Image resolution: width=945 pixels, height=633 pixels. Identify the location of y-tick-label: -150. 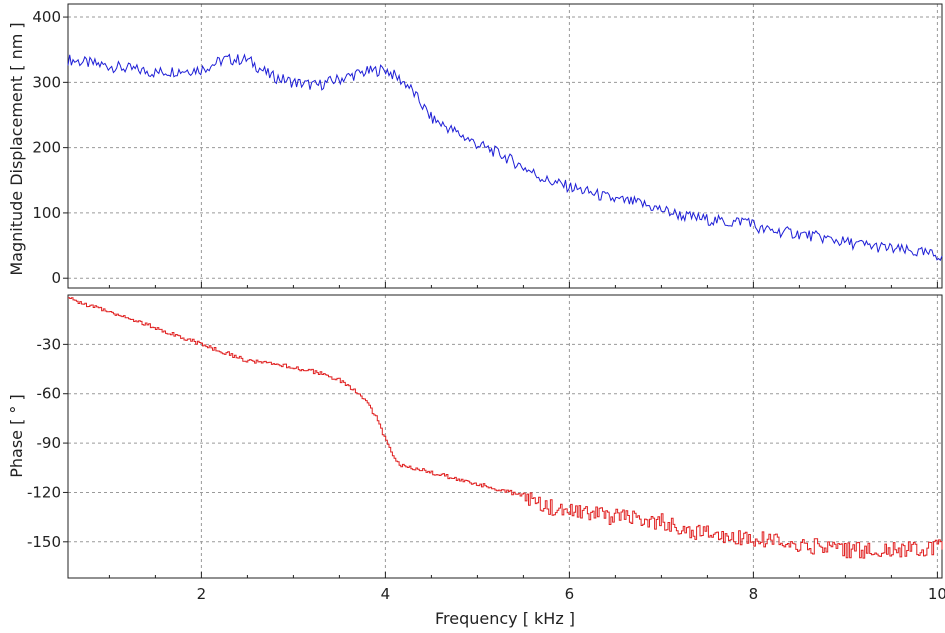
(44, 542).